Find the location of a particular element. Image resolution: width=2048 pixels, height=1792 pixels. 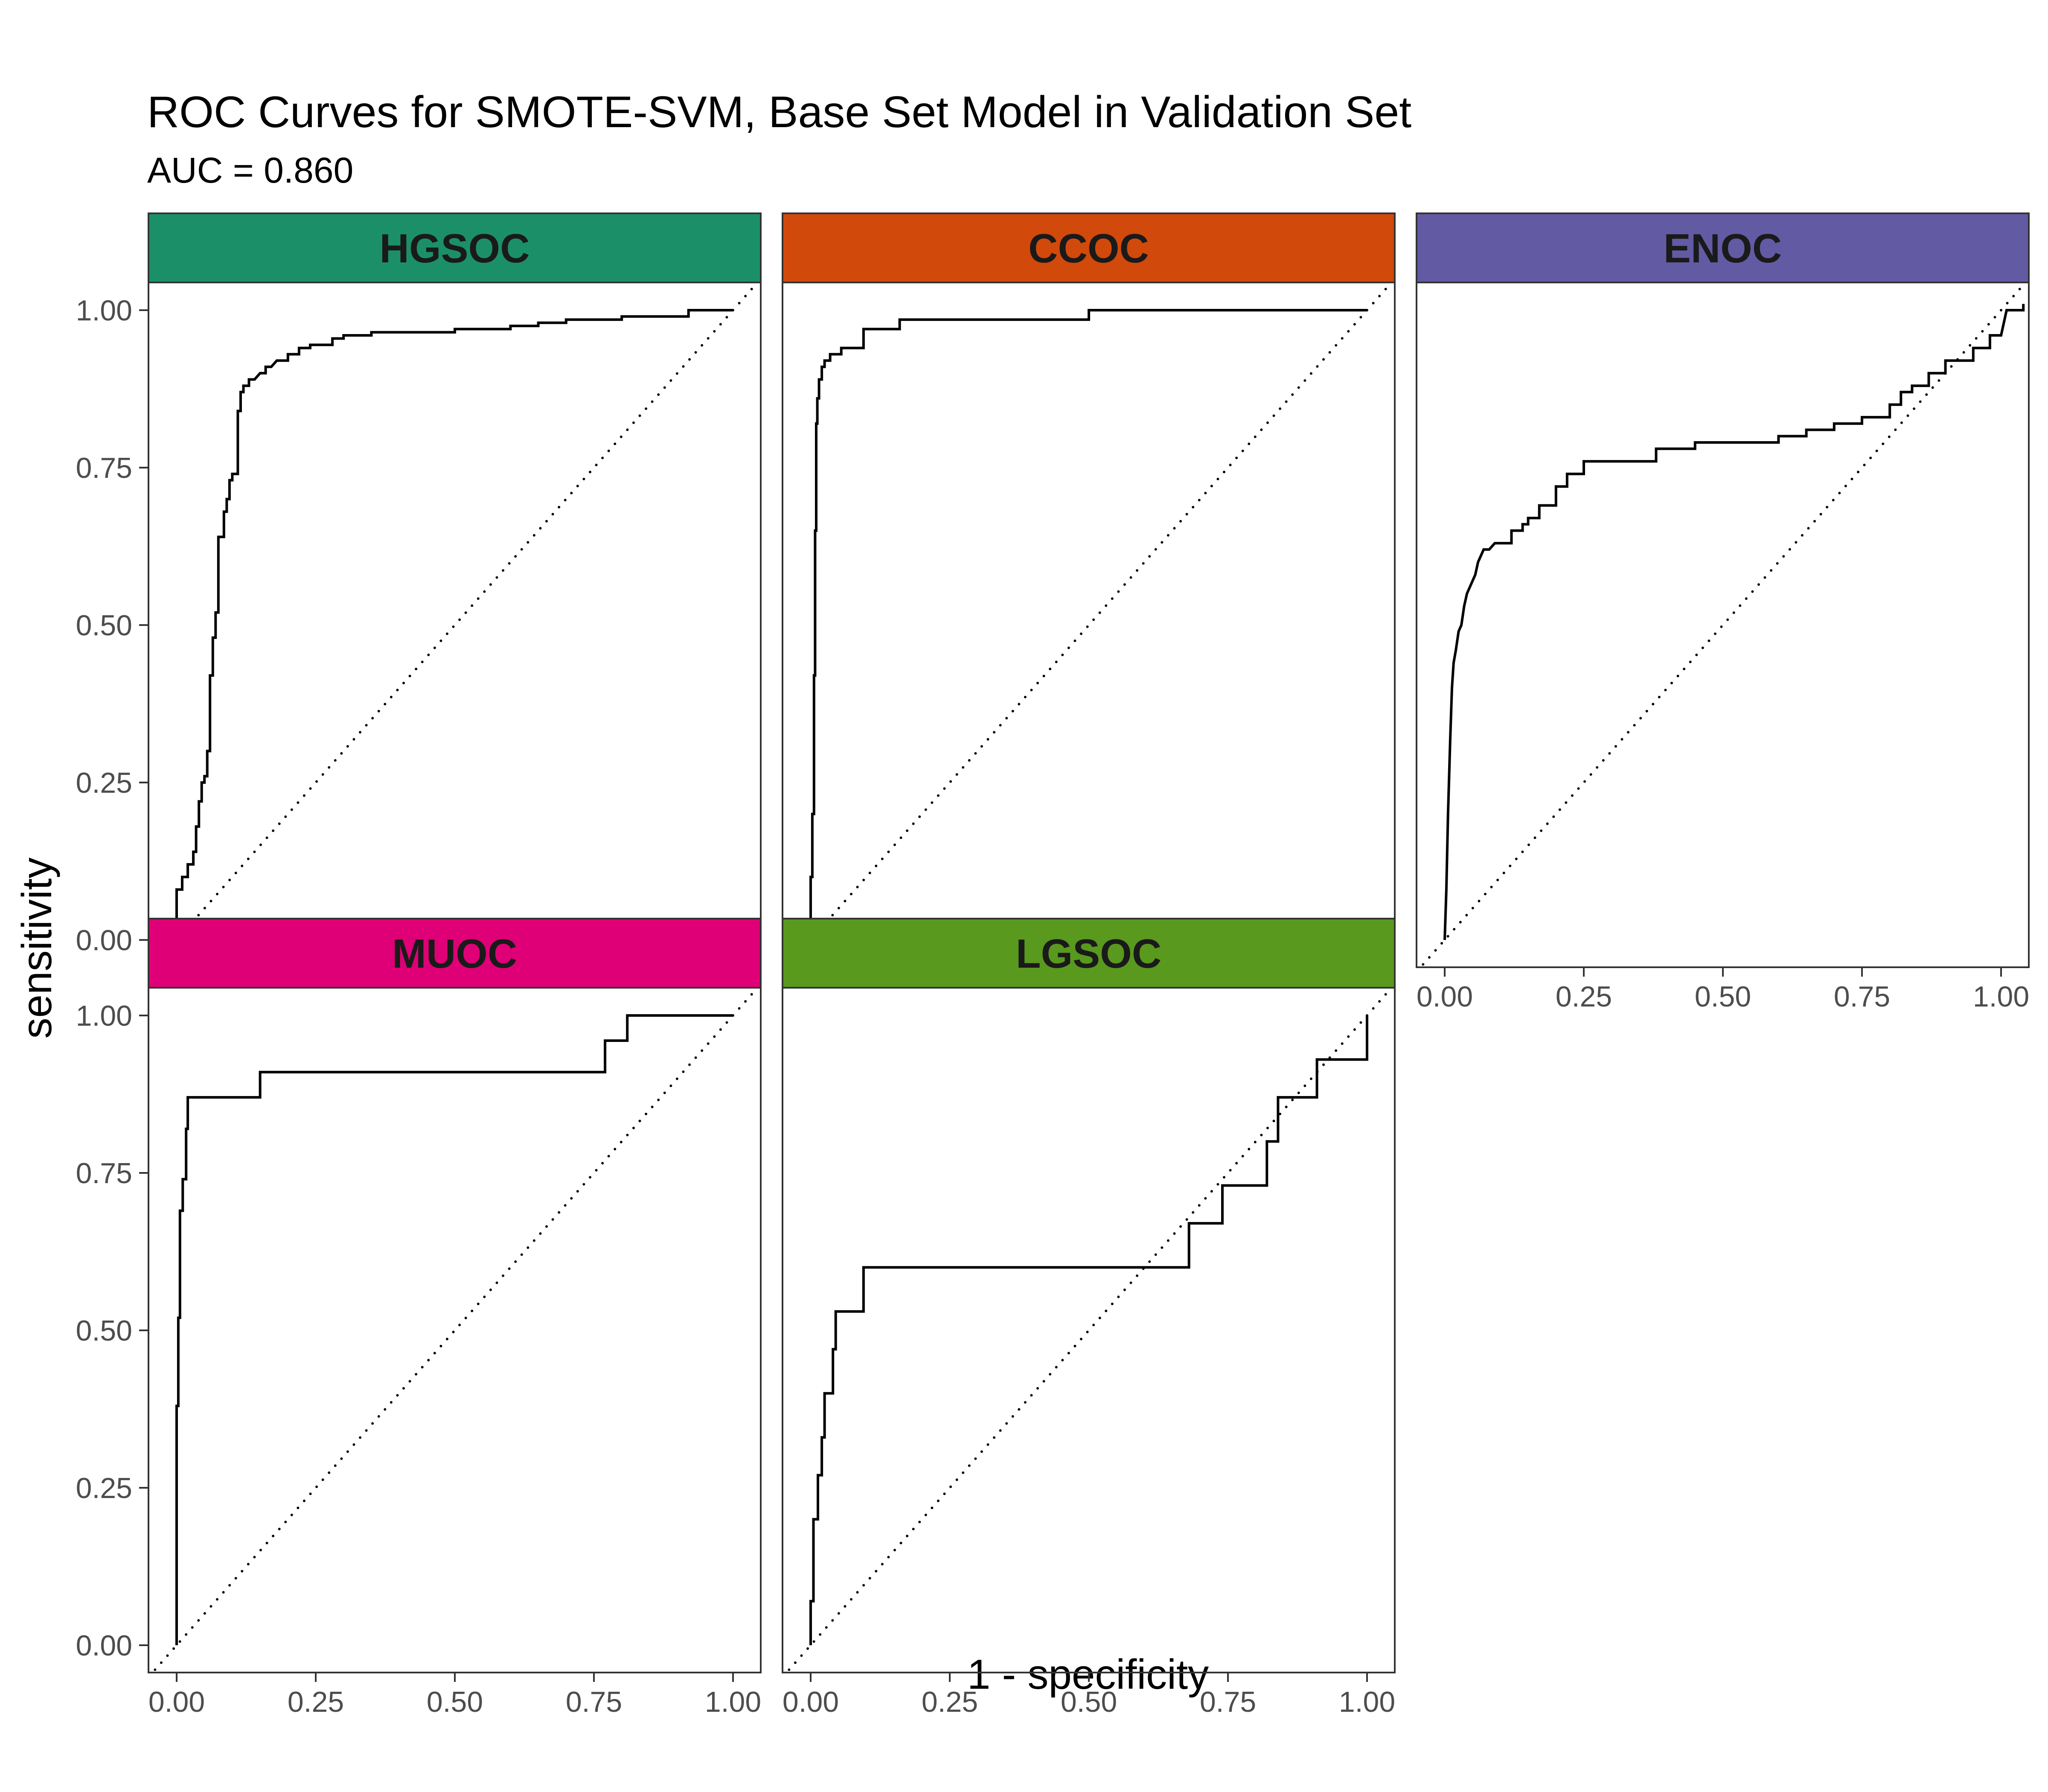

panel-border-ccoc is located at coordinates (1089, 625).